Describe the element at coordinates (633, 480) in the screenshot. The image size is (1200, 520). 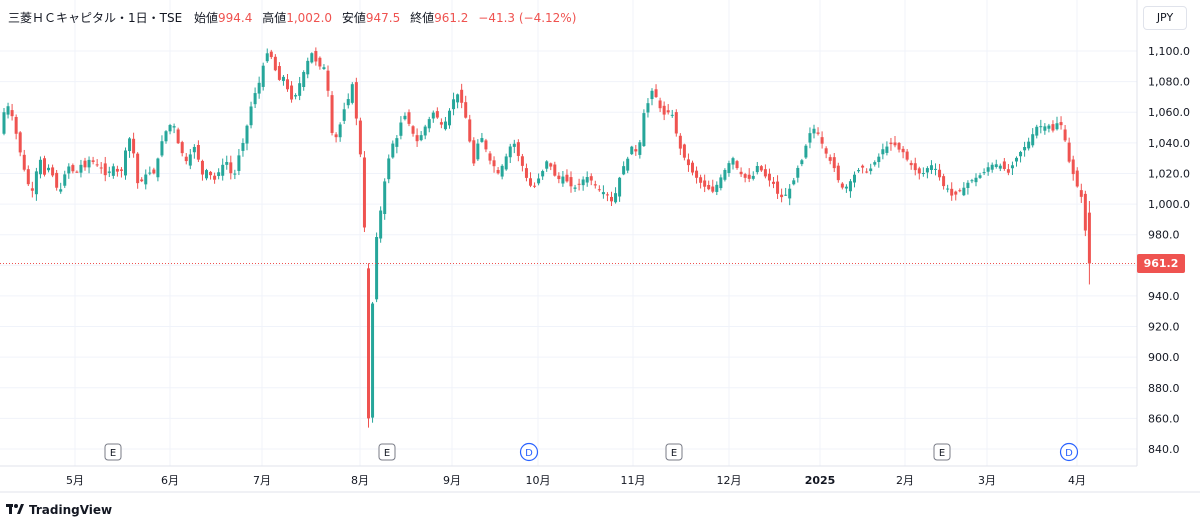
I see `x-tick-label: 11月` at that location.